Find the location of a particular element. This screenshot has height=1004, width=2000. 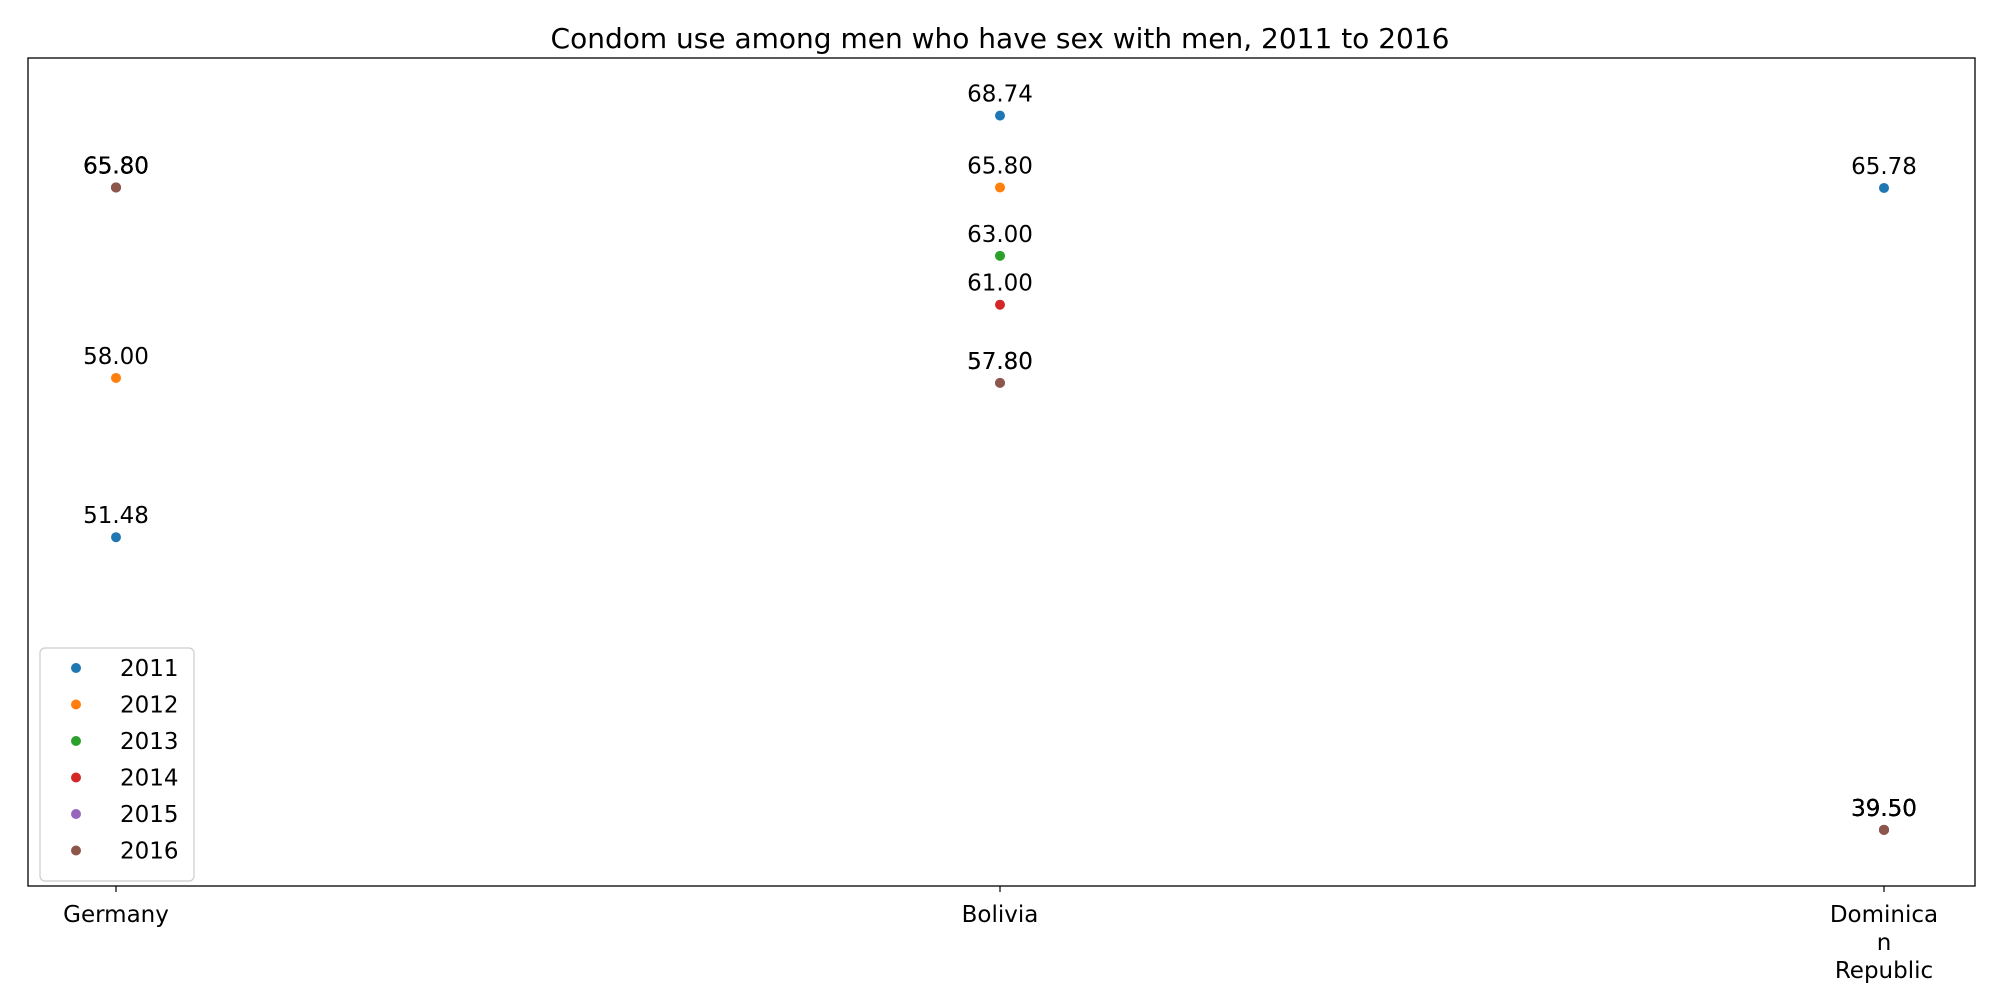

data-label: 65.78 is located at coordinates (1884, 167).